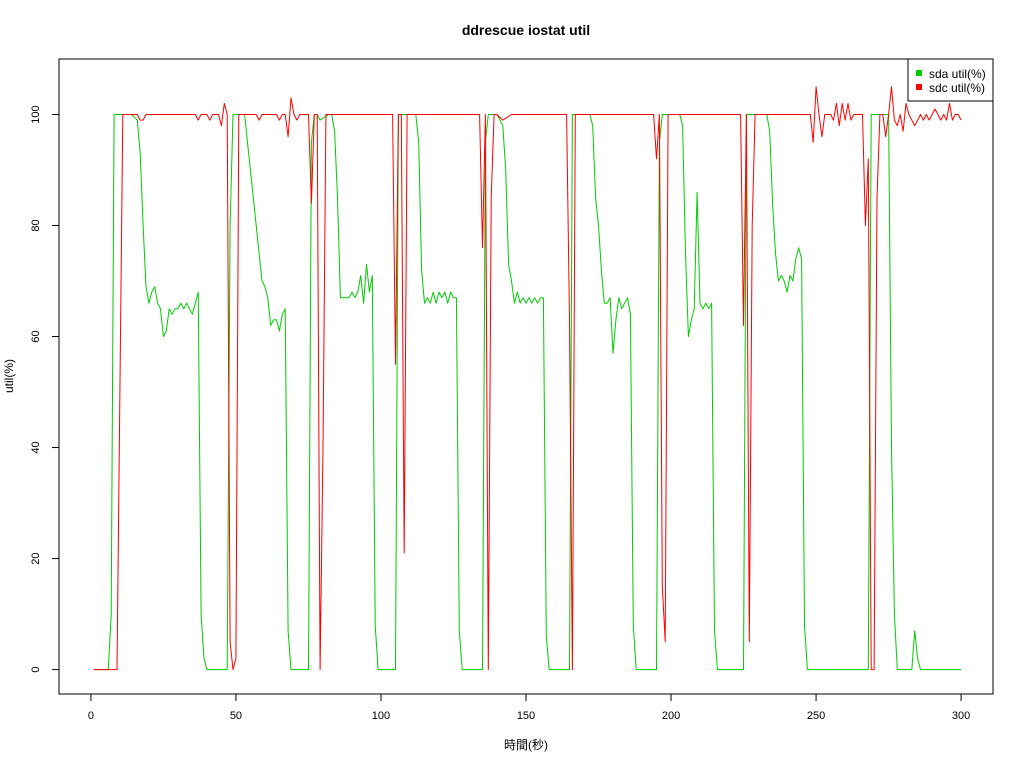  I want to click on legend: sda util(%) sdc util(%), so click(950, 80).